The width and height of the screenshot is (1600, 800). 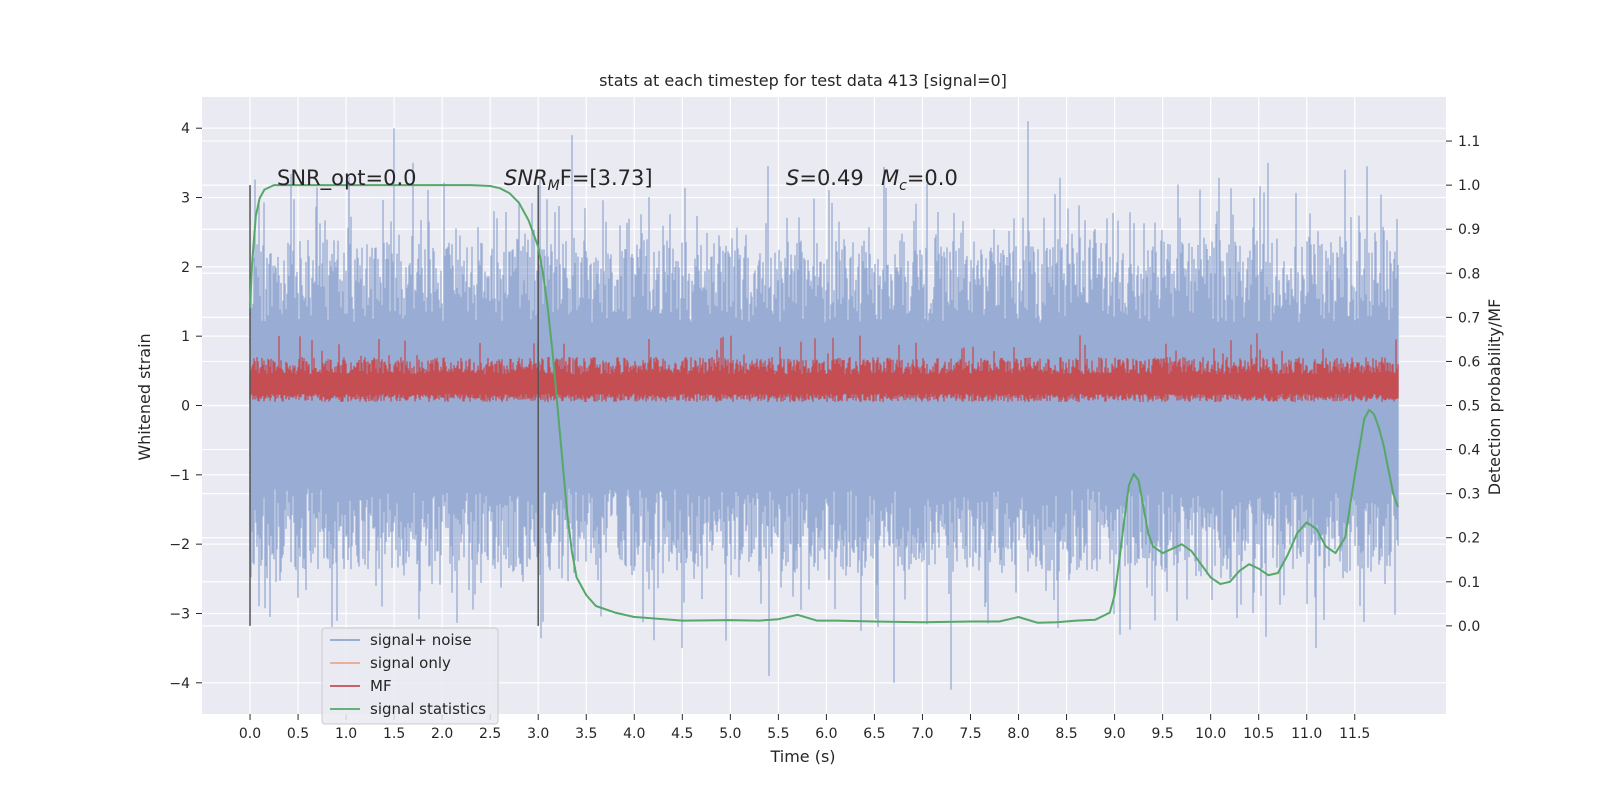 I want to click on annotation-mc: Mc=0.0, so click(x=919, y=180).